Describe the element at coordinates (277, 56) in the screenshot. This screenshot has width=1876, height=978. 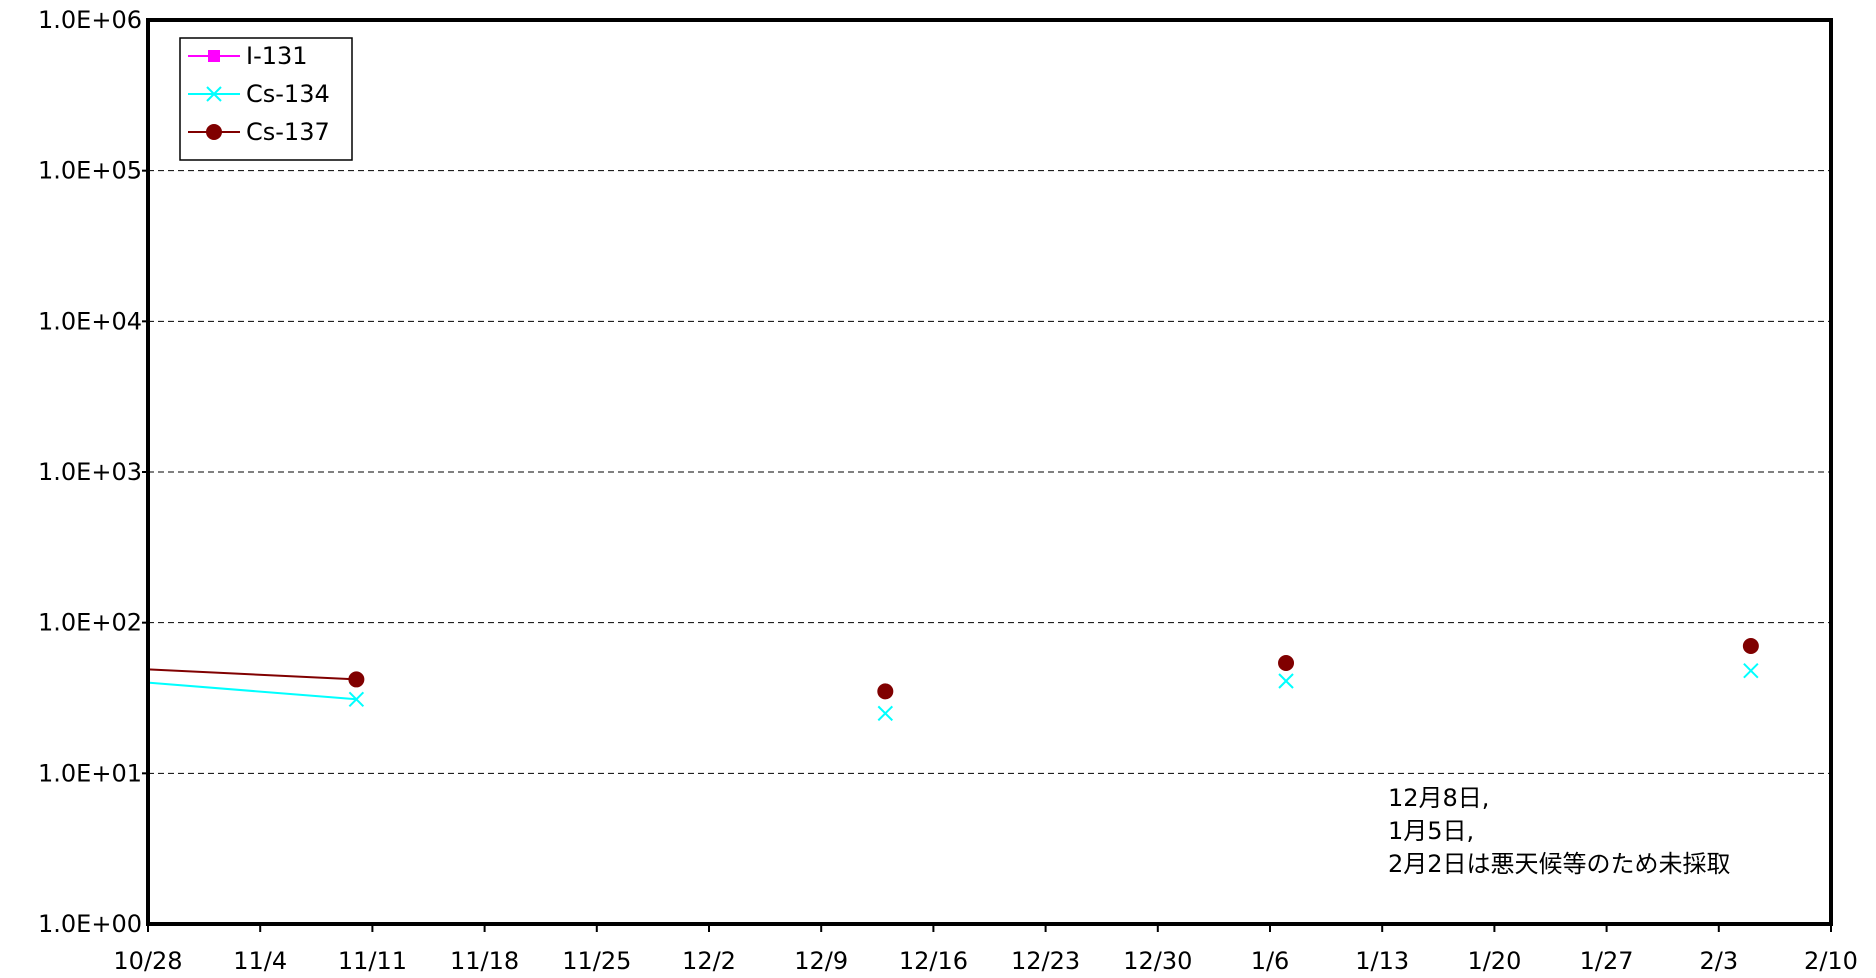
I see `legend-label-i-131: I-131` at that location.